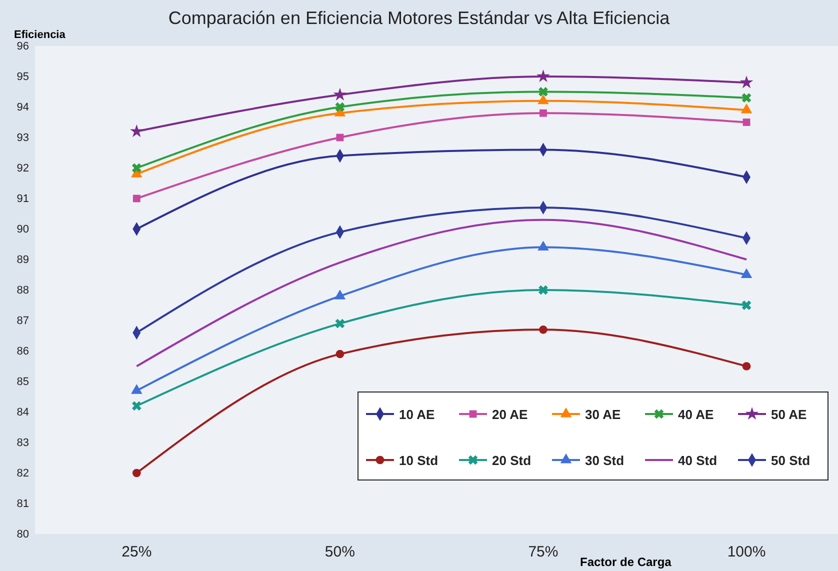  I want to click on y-tick-label: 90, so click(22, 230).